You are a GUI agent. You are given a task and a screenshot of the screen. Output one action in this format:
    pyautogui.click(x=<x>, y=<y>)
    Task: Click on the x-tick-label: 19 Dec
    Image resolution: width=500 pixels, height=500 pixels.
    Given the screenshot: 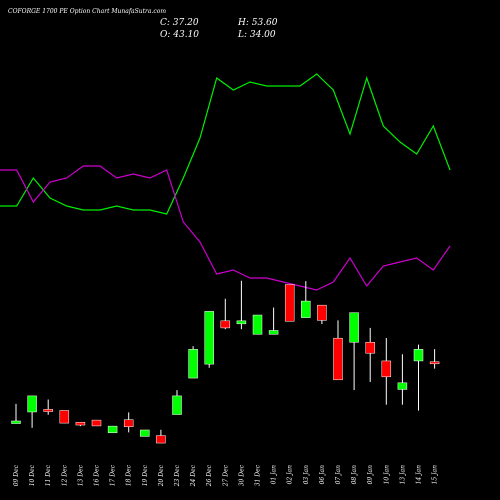 What is the action you would take?
    pyautogui.click(x=145, y=475)
    